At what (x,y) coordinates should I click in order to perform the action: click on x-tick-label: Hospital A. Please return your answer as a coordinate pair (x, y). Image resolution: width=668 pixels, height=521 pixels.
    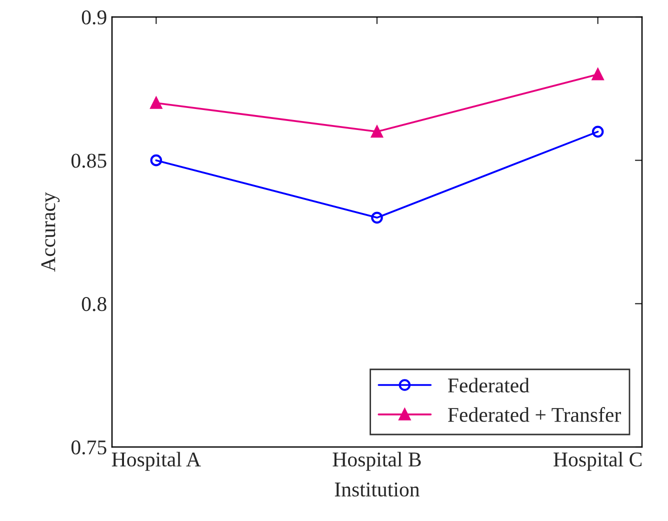
    Looking at the image, I should click on (156, 461).